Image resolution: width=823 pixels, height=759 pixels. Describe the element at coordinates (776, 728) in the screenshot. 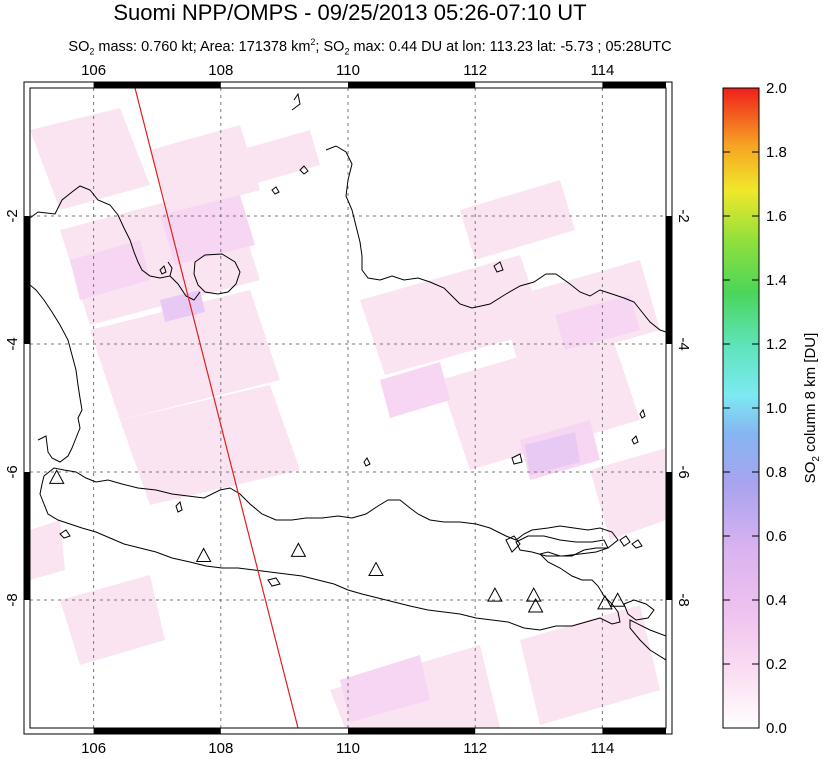

I see `colorbar-tick-label: 0.0` at that location.